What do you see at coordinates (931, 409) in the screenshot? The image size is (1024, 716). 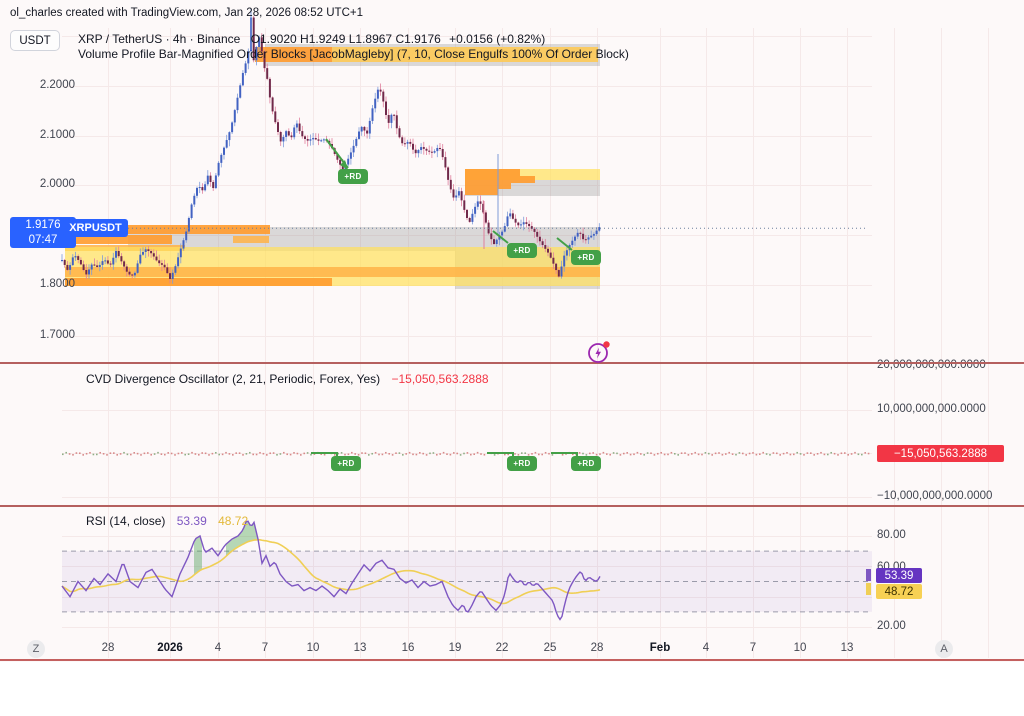 I see `cvd-tick-label: 10,000,000,000.0000` at bounding box center [931, 409].